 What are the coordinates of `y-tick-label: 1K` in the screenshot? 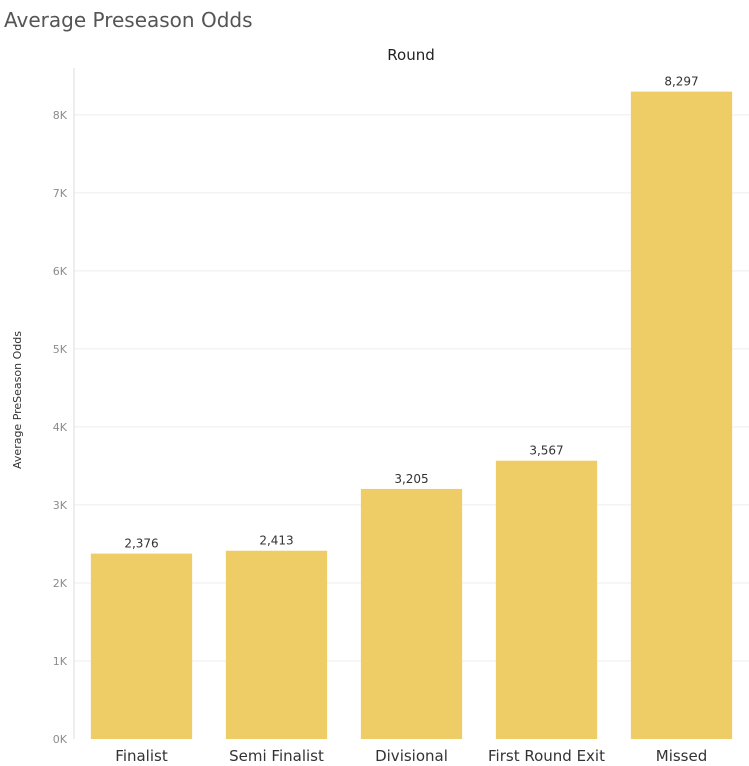 It's located at (60, 661).